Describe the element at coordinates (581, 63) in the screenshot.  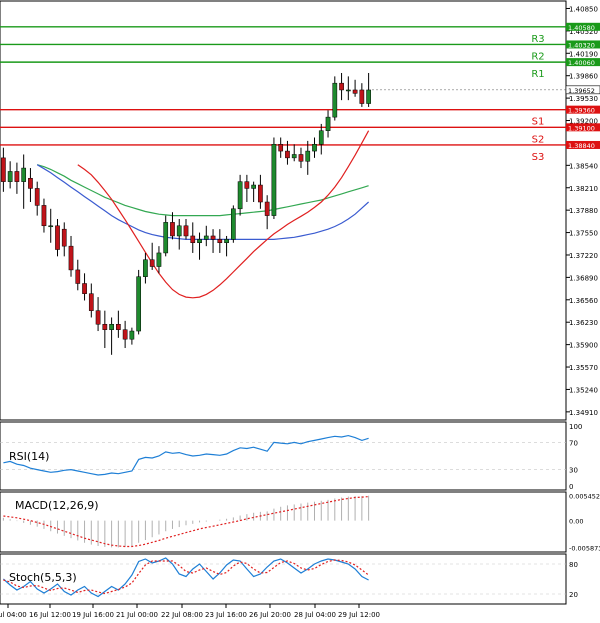
I see `level-value: 1.40060` at that location.